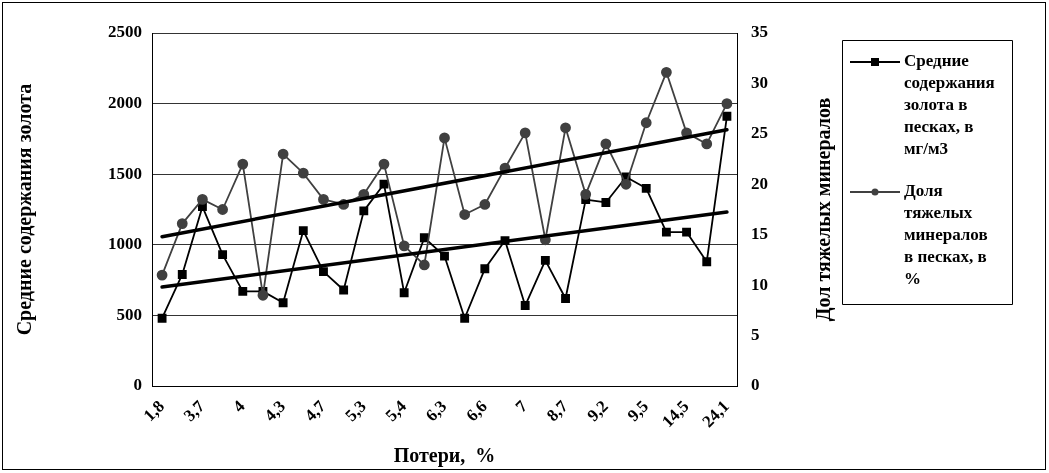 Image resolution: width=1049 pixels, height=473 pixels. I want to click on x-tick-label: 4, so click(239, 406).